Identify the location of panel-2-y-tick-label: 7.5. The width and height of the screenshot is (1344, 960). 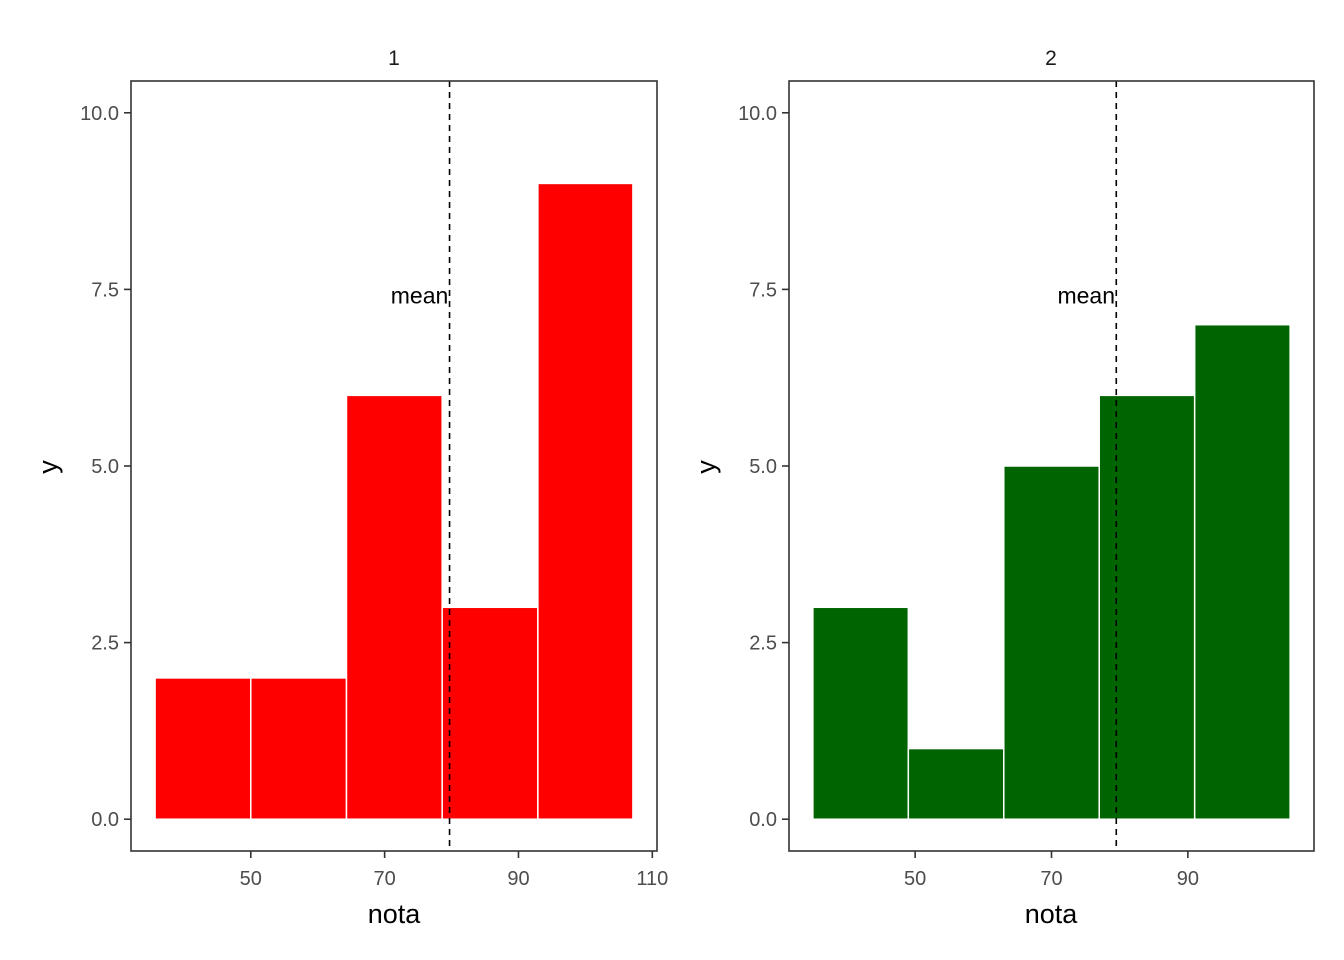
(763, 290).